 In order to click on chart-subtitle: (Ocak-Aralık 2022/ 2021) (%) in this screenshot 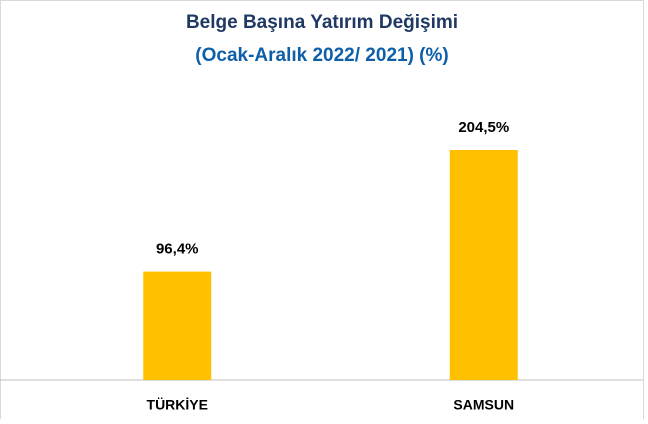, I will do `click(321, 55)`.